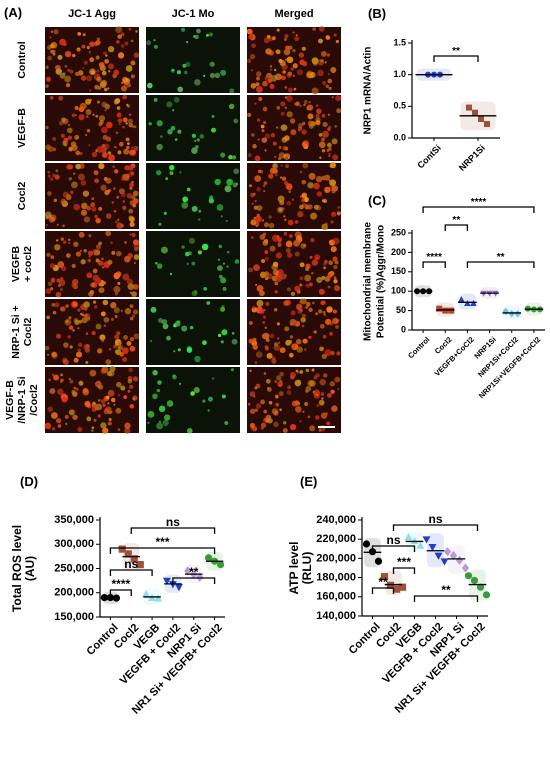 The width and height of the screenshot is (550, 777). I want to click on micrograph, so click(193, 196).